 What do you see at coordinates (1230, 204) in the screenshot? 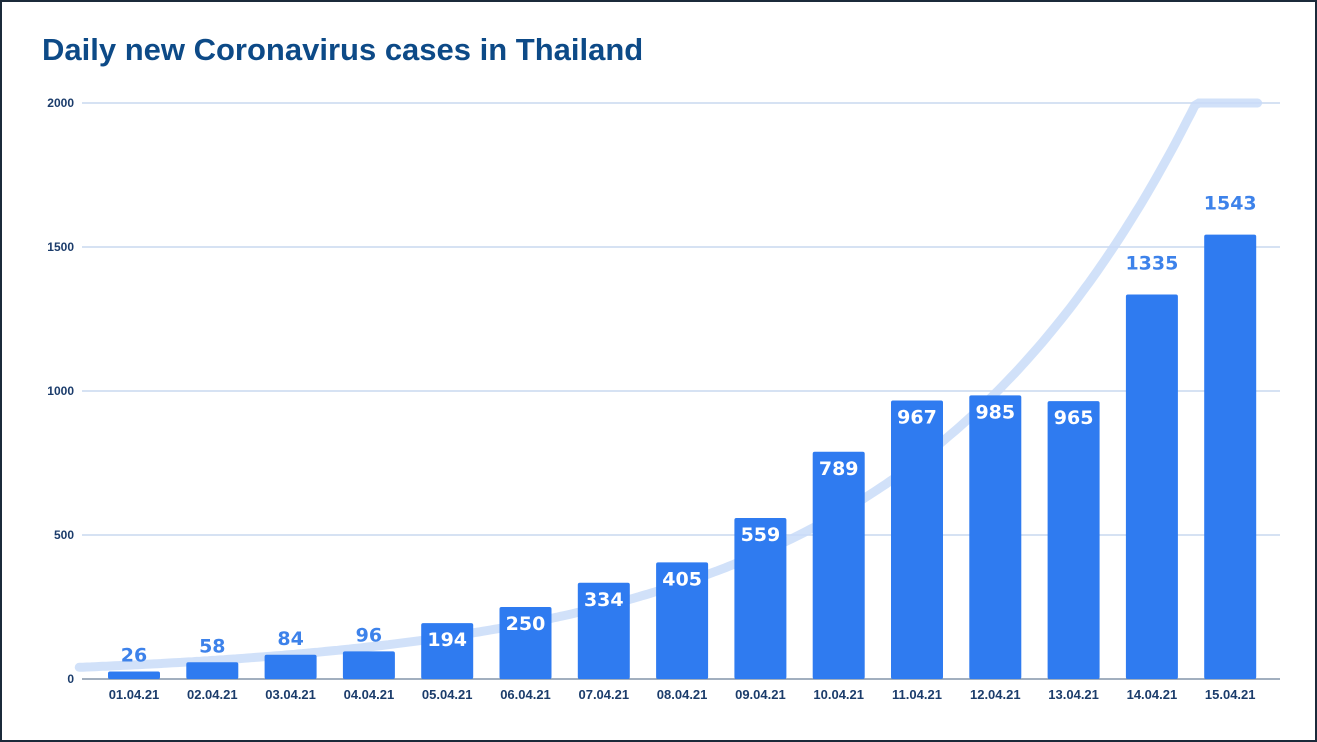
I see `data-label: 1543` at bounding box center [1230, 204].